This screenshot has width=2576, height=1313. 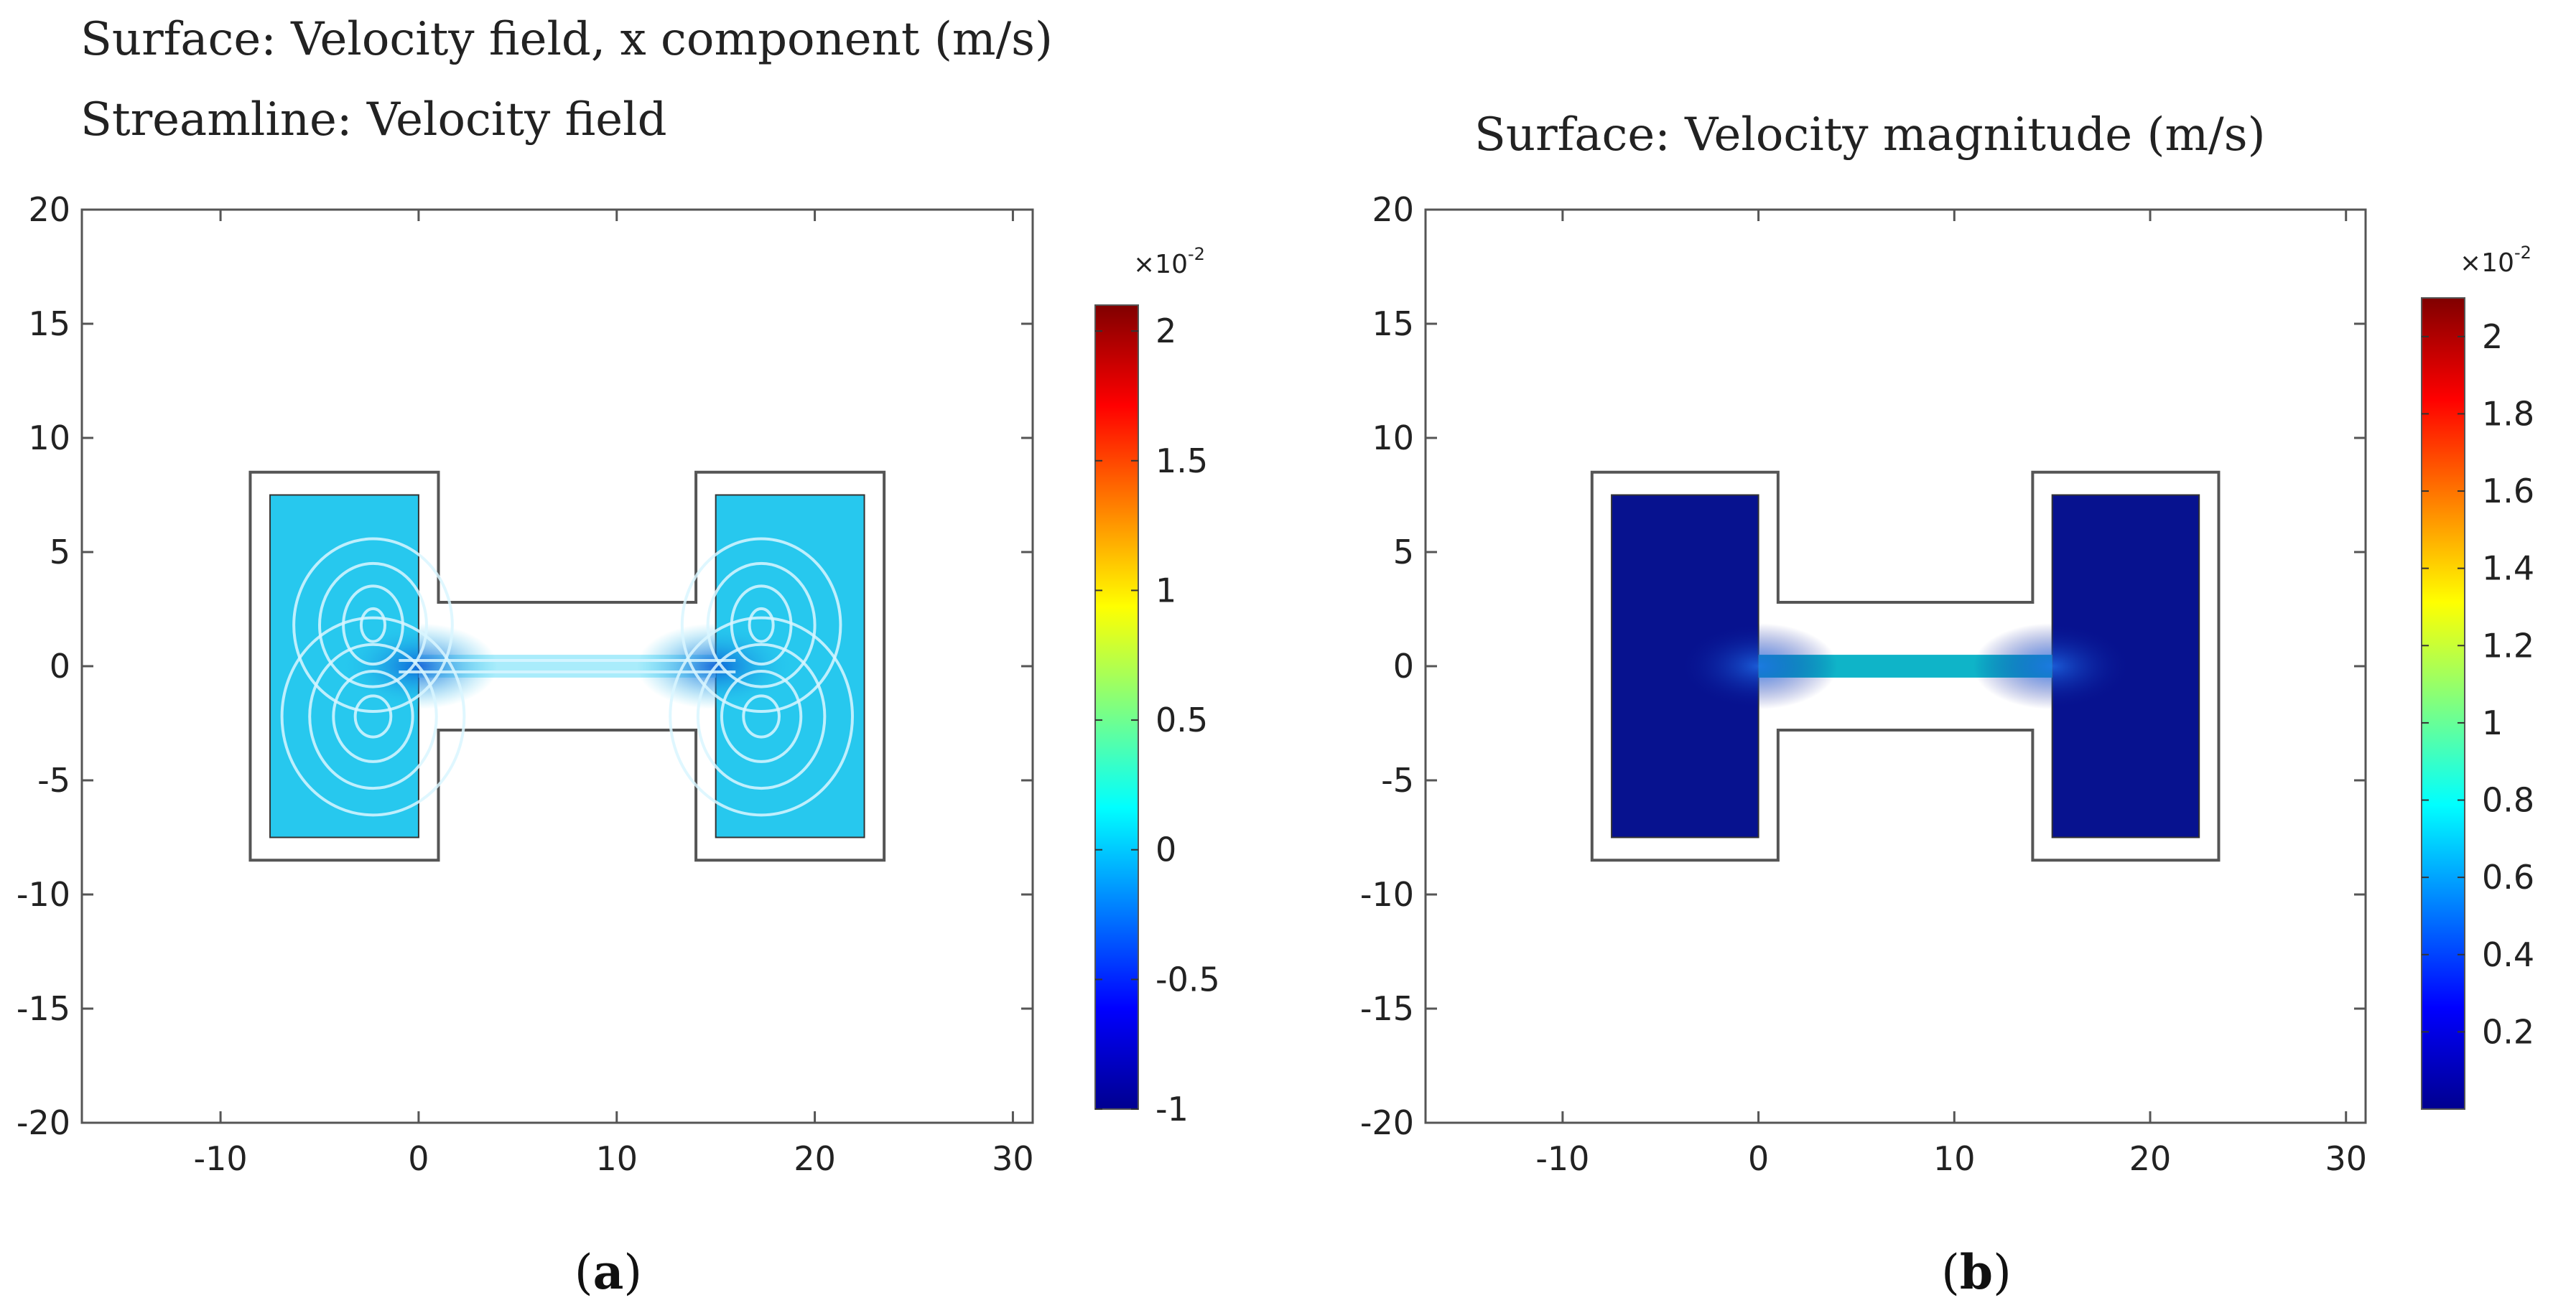 What do you see at coordinates (1166, 850) in the screenshot?
I see `colorbar-tick-label: 0` at bounding box center [1166, 850].